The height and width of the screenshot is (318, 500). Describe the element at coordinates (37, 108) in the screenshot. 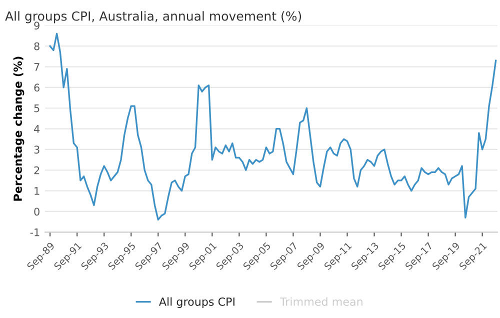

I see `y-tick-label: 5` at that location.